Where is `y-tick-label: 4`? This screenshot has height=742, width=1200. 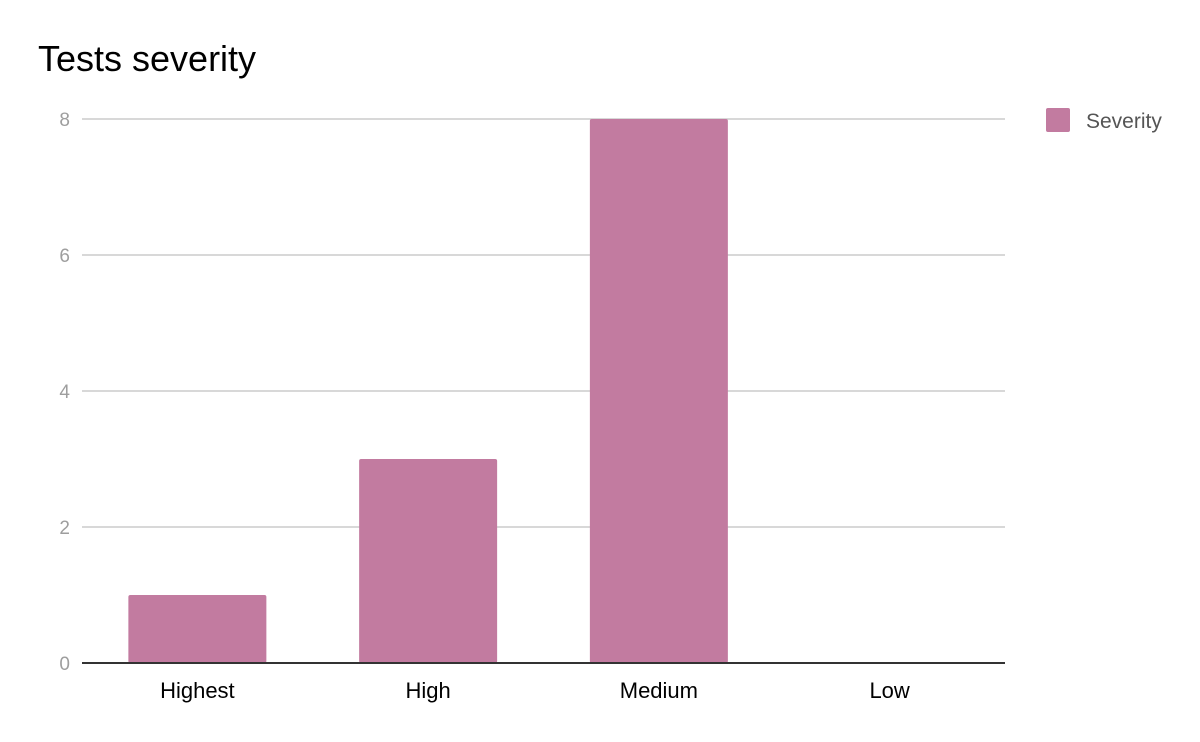
y-tick-label: 4 is located at coordinates (64, 392).